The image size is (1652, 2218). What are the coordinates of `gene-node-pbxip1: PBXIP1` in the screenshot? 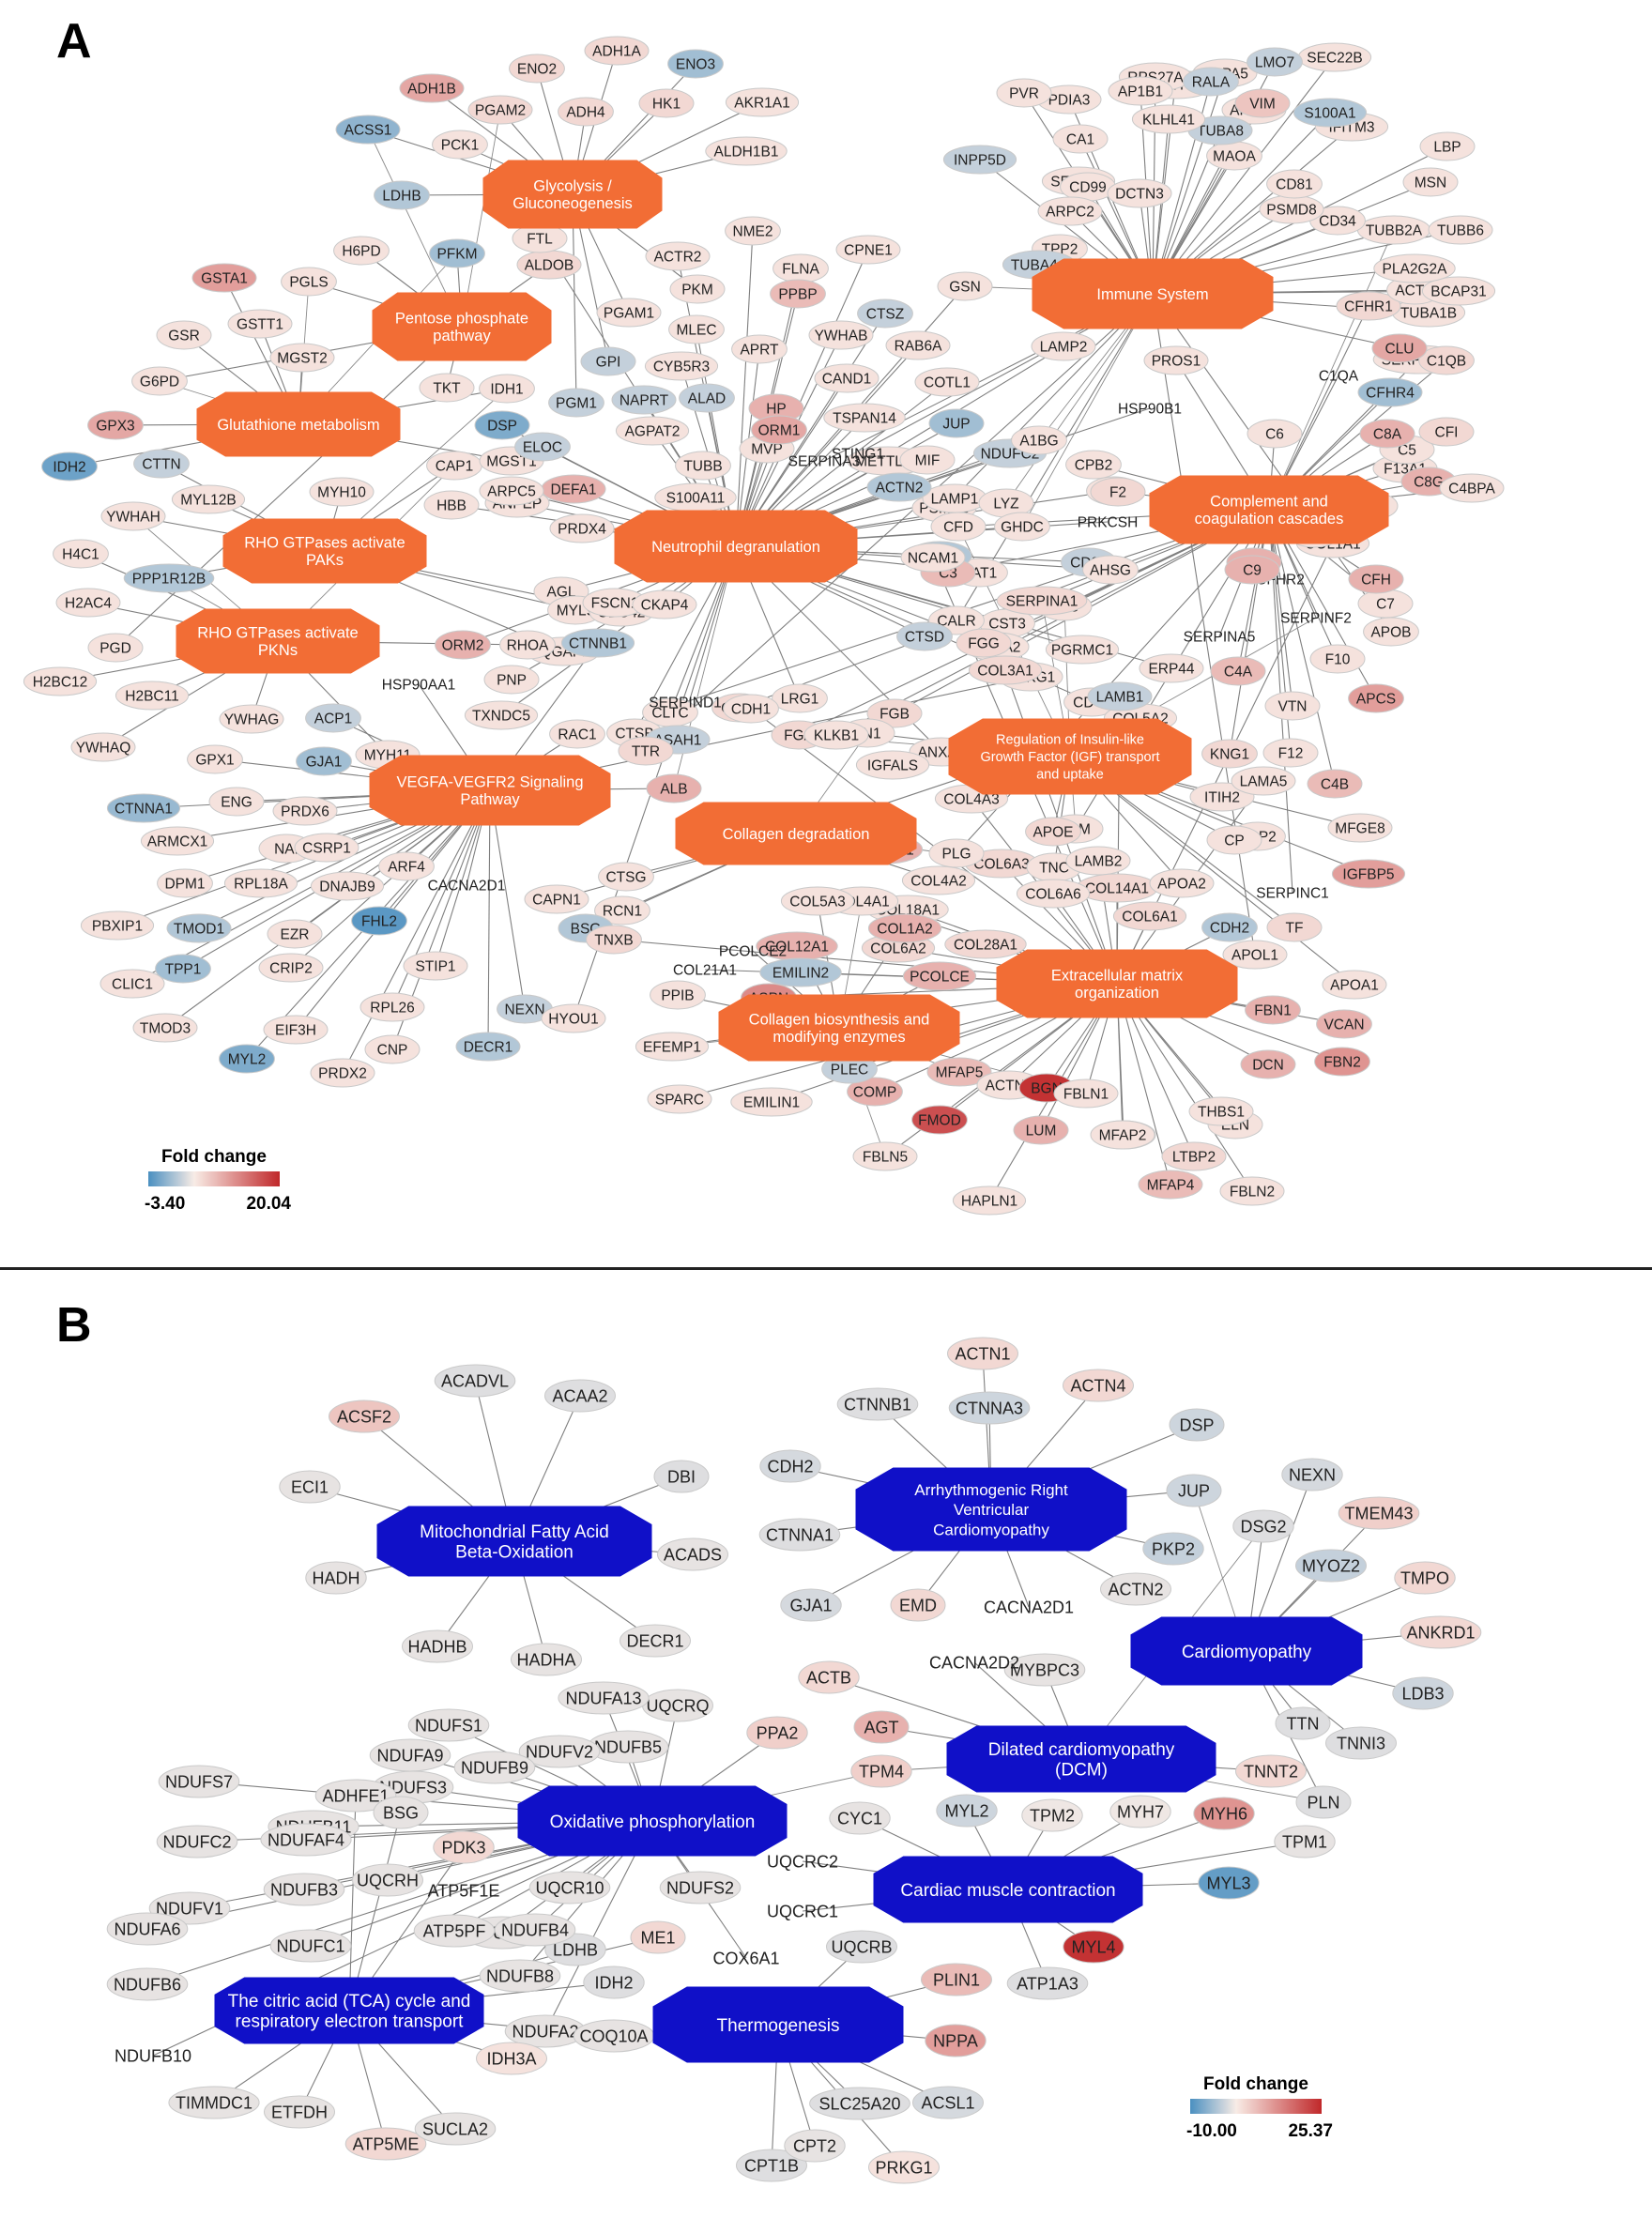 It's located at (117, 925).